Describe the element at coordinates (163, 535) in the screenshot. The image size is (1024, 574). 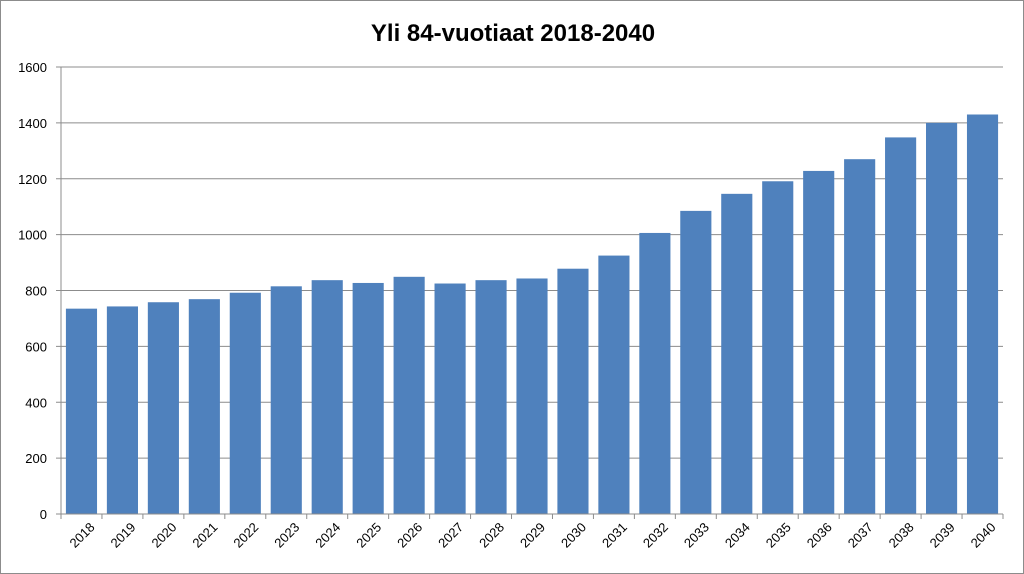
I see `x-tick-label: 2020` at that location.